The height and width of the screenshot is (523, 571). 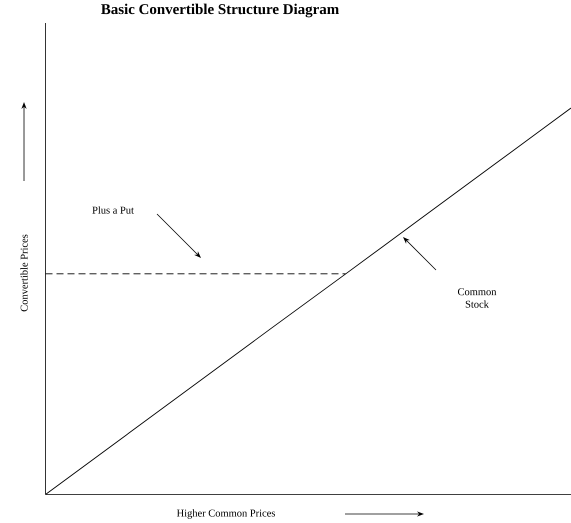 What do you see at coordinates (477, 298) in the screenshot?
I see `annotation: Common Stock` at bounding box center [477, 298].